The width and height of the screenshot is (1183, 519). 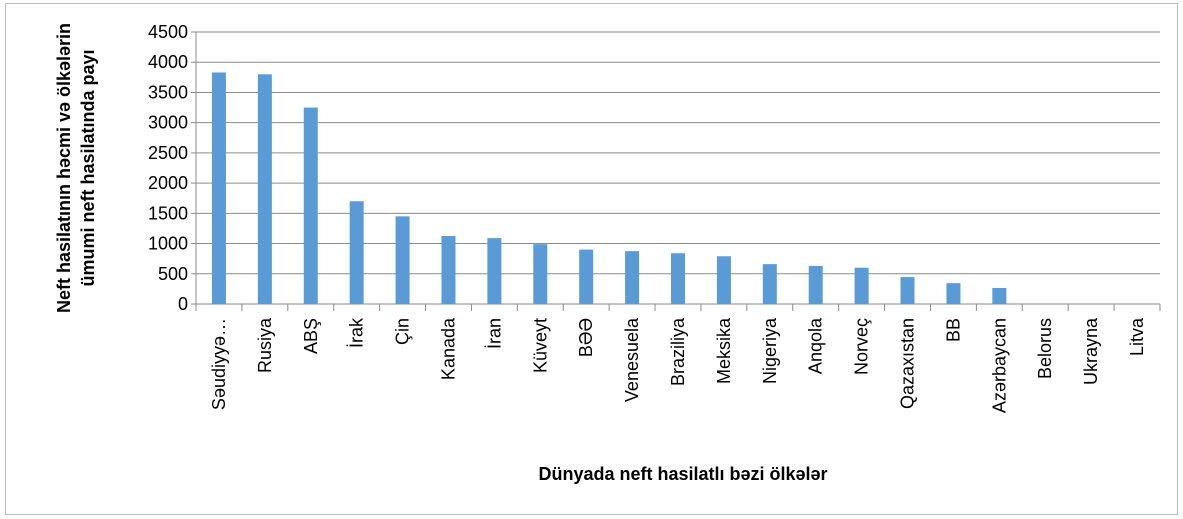 What do you see at coordinates (88, 167) in the screenshot?
I see `y-axis-title: ümumi neft hasilatında payı` at bounding box center [88, 167].